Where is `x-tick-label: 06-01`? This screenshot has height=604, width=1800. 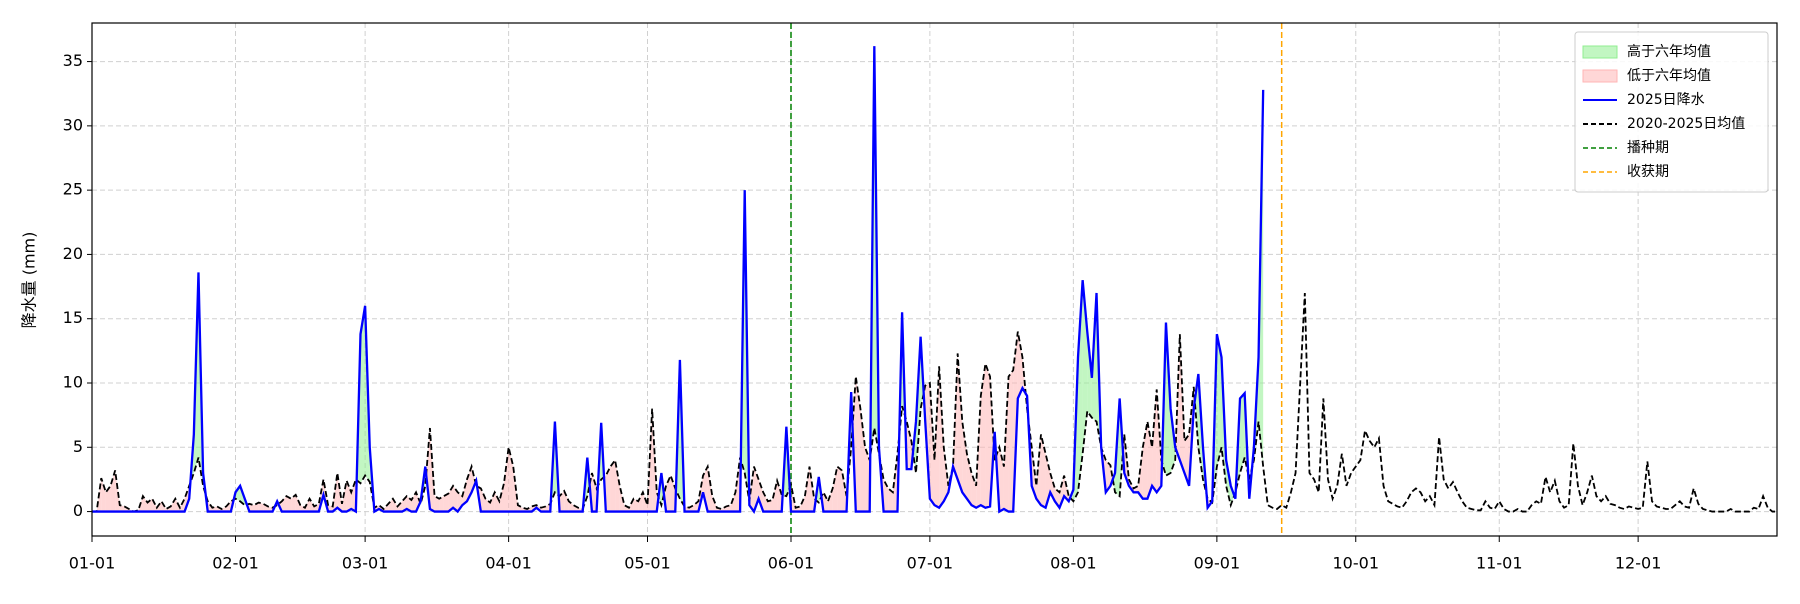
x-tick-label: 06-01 is located at coordinates (791, 563).